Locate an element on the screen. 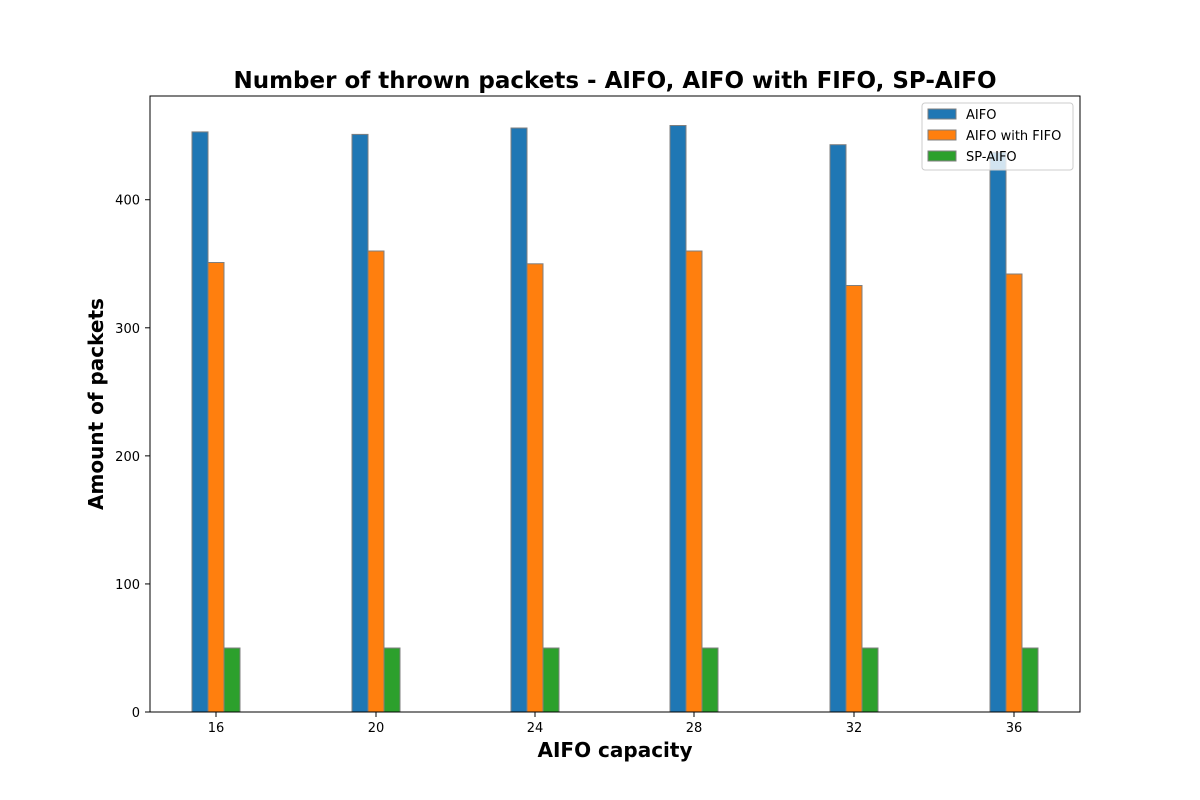  legend: AIFO AIFO with FIFO SP-AIFO is located at coordinates (997, 136).